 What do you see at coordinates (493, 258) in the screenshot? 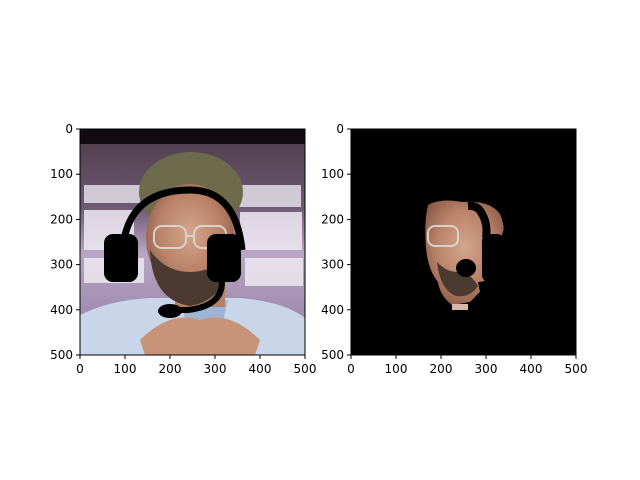
I see `mask-cutout-earcup` at bounding box center [493, 258].